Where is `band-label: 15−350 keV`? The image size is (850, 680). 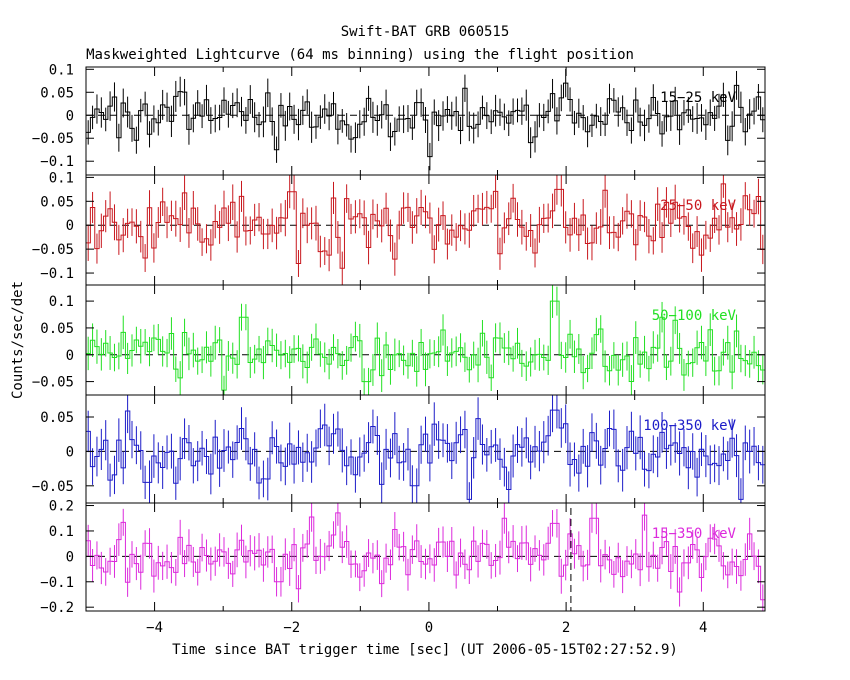
band-label: 15−350 keV is located at coordinates (694, 534).